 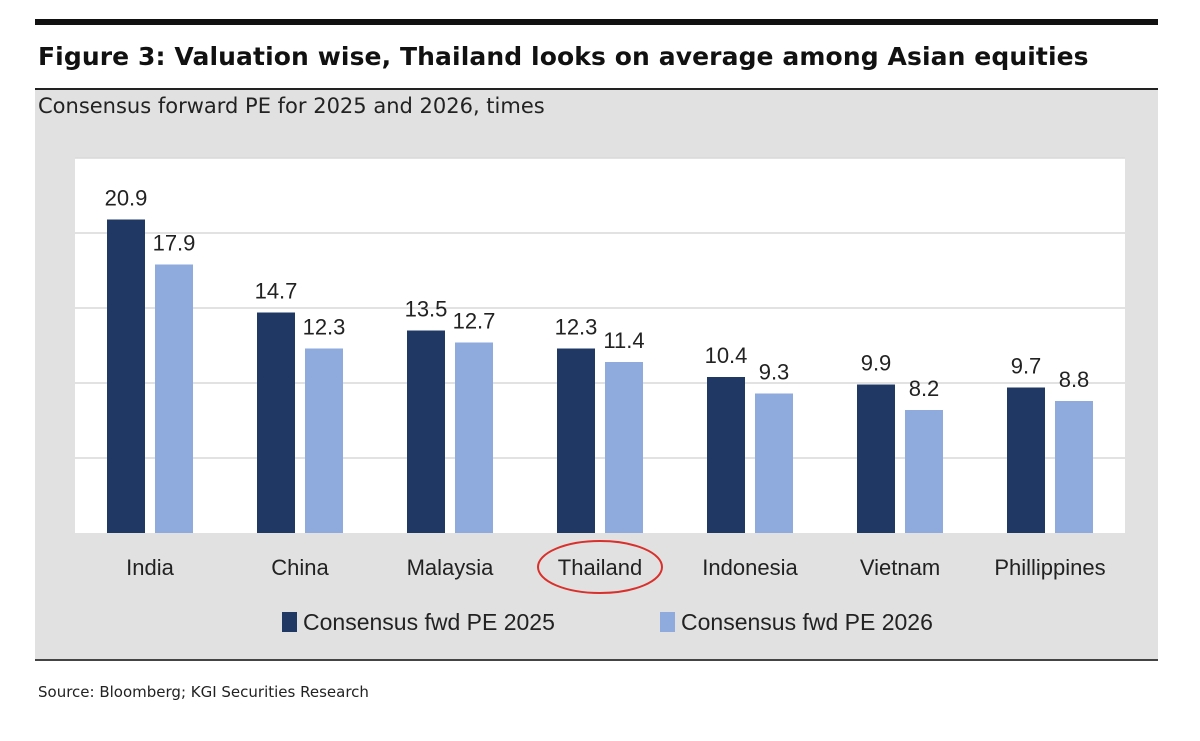 I want to click on data-label: 9.7, so click(x=1026, y=366).